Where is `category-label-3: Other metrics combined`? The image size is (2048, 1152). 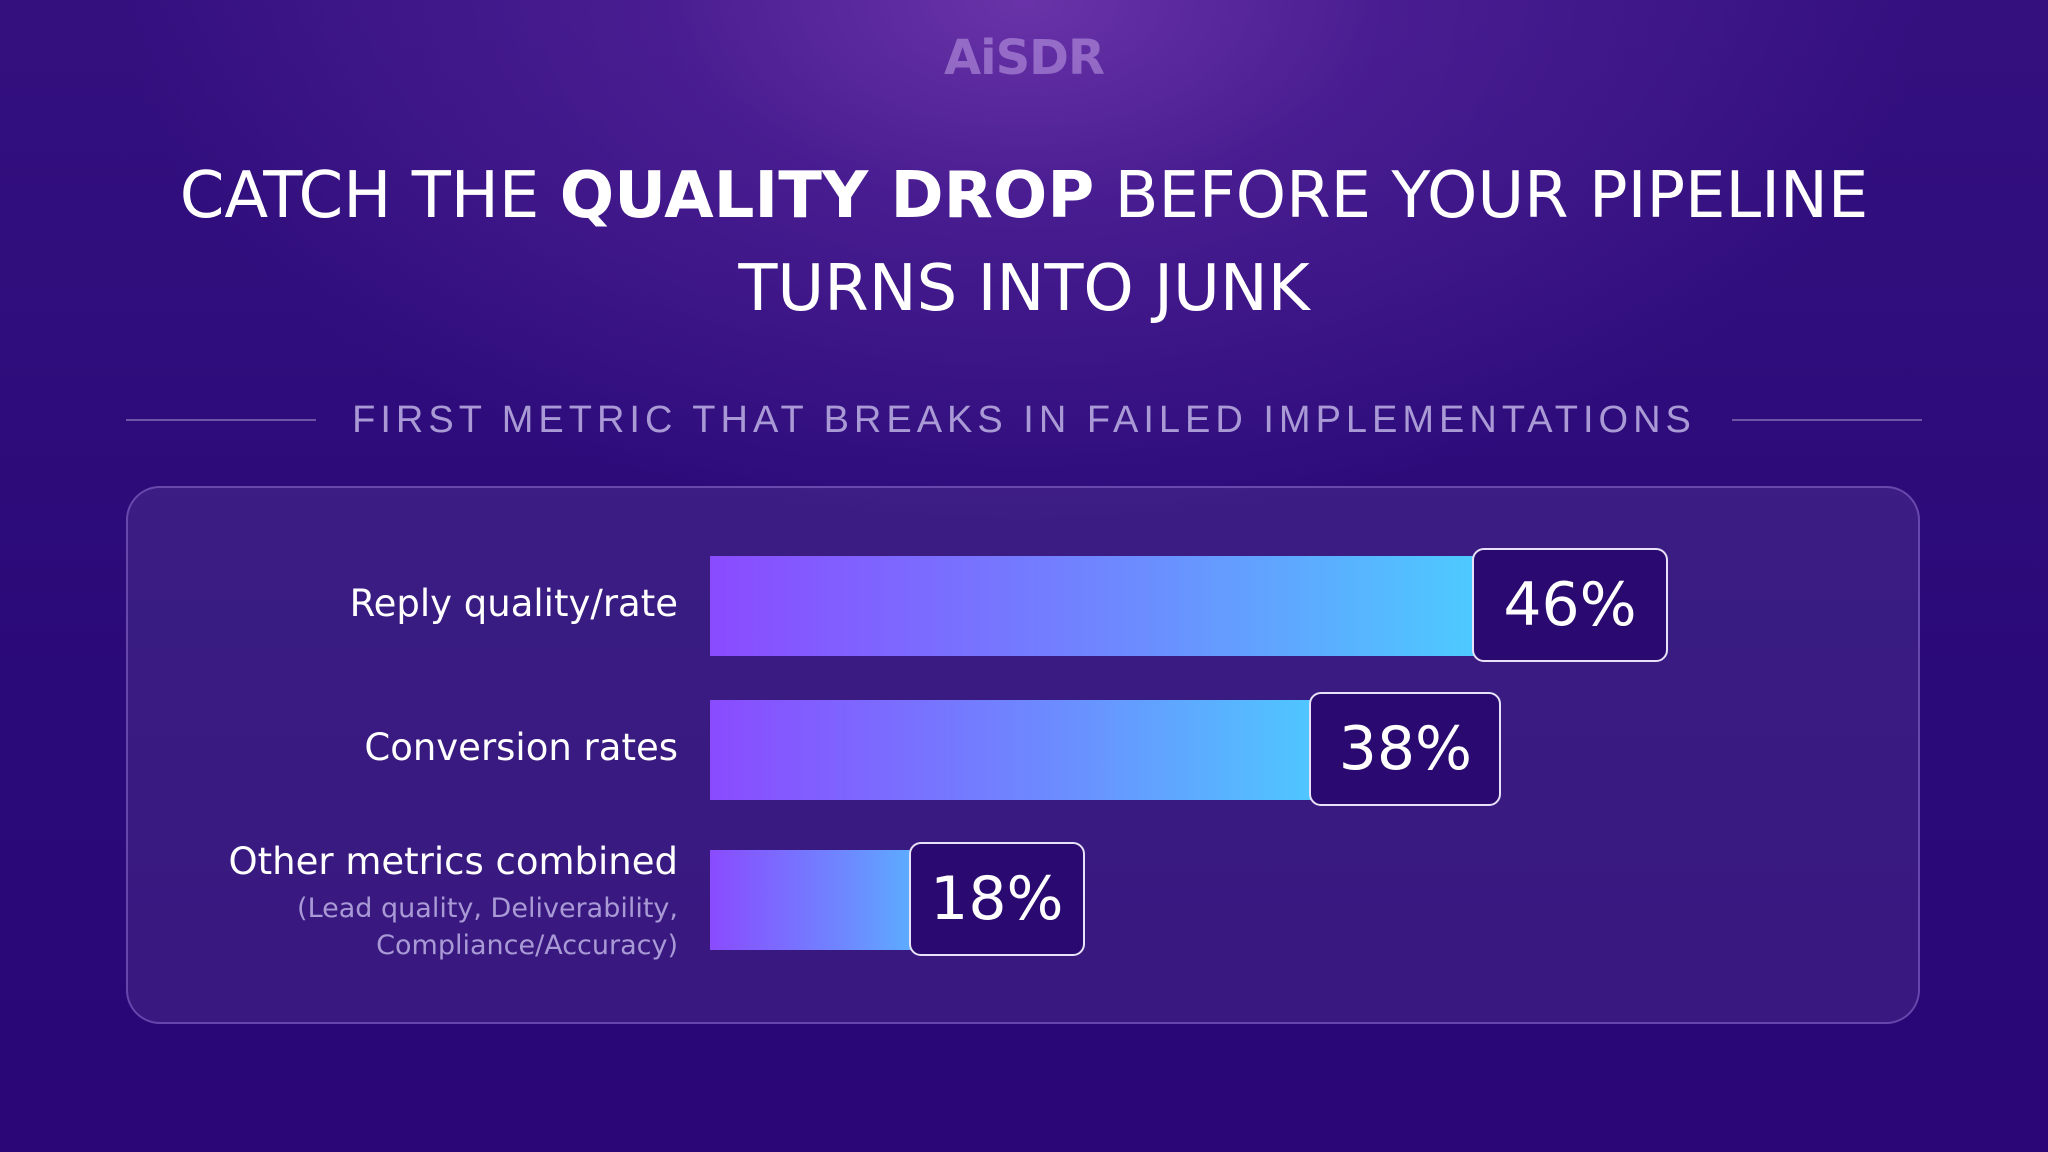
category-label-3: Other metrics combined is located at coordinates (453, 861).